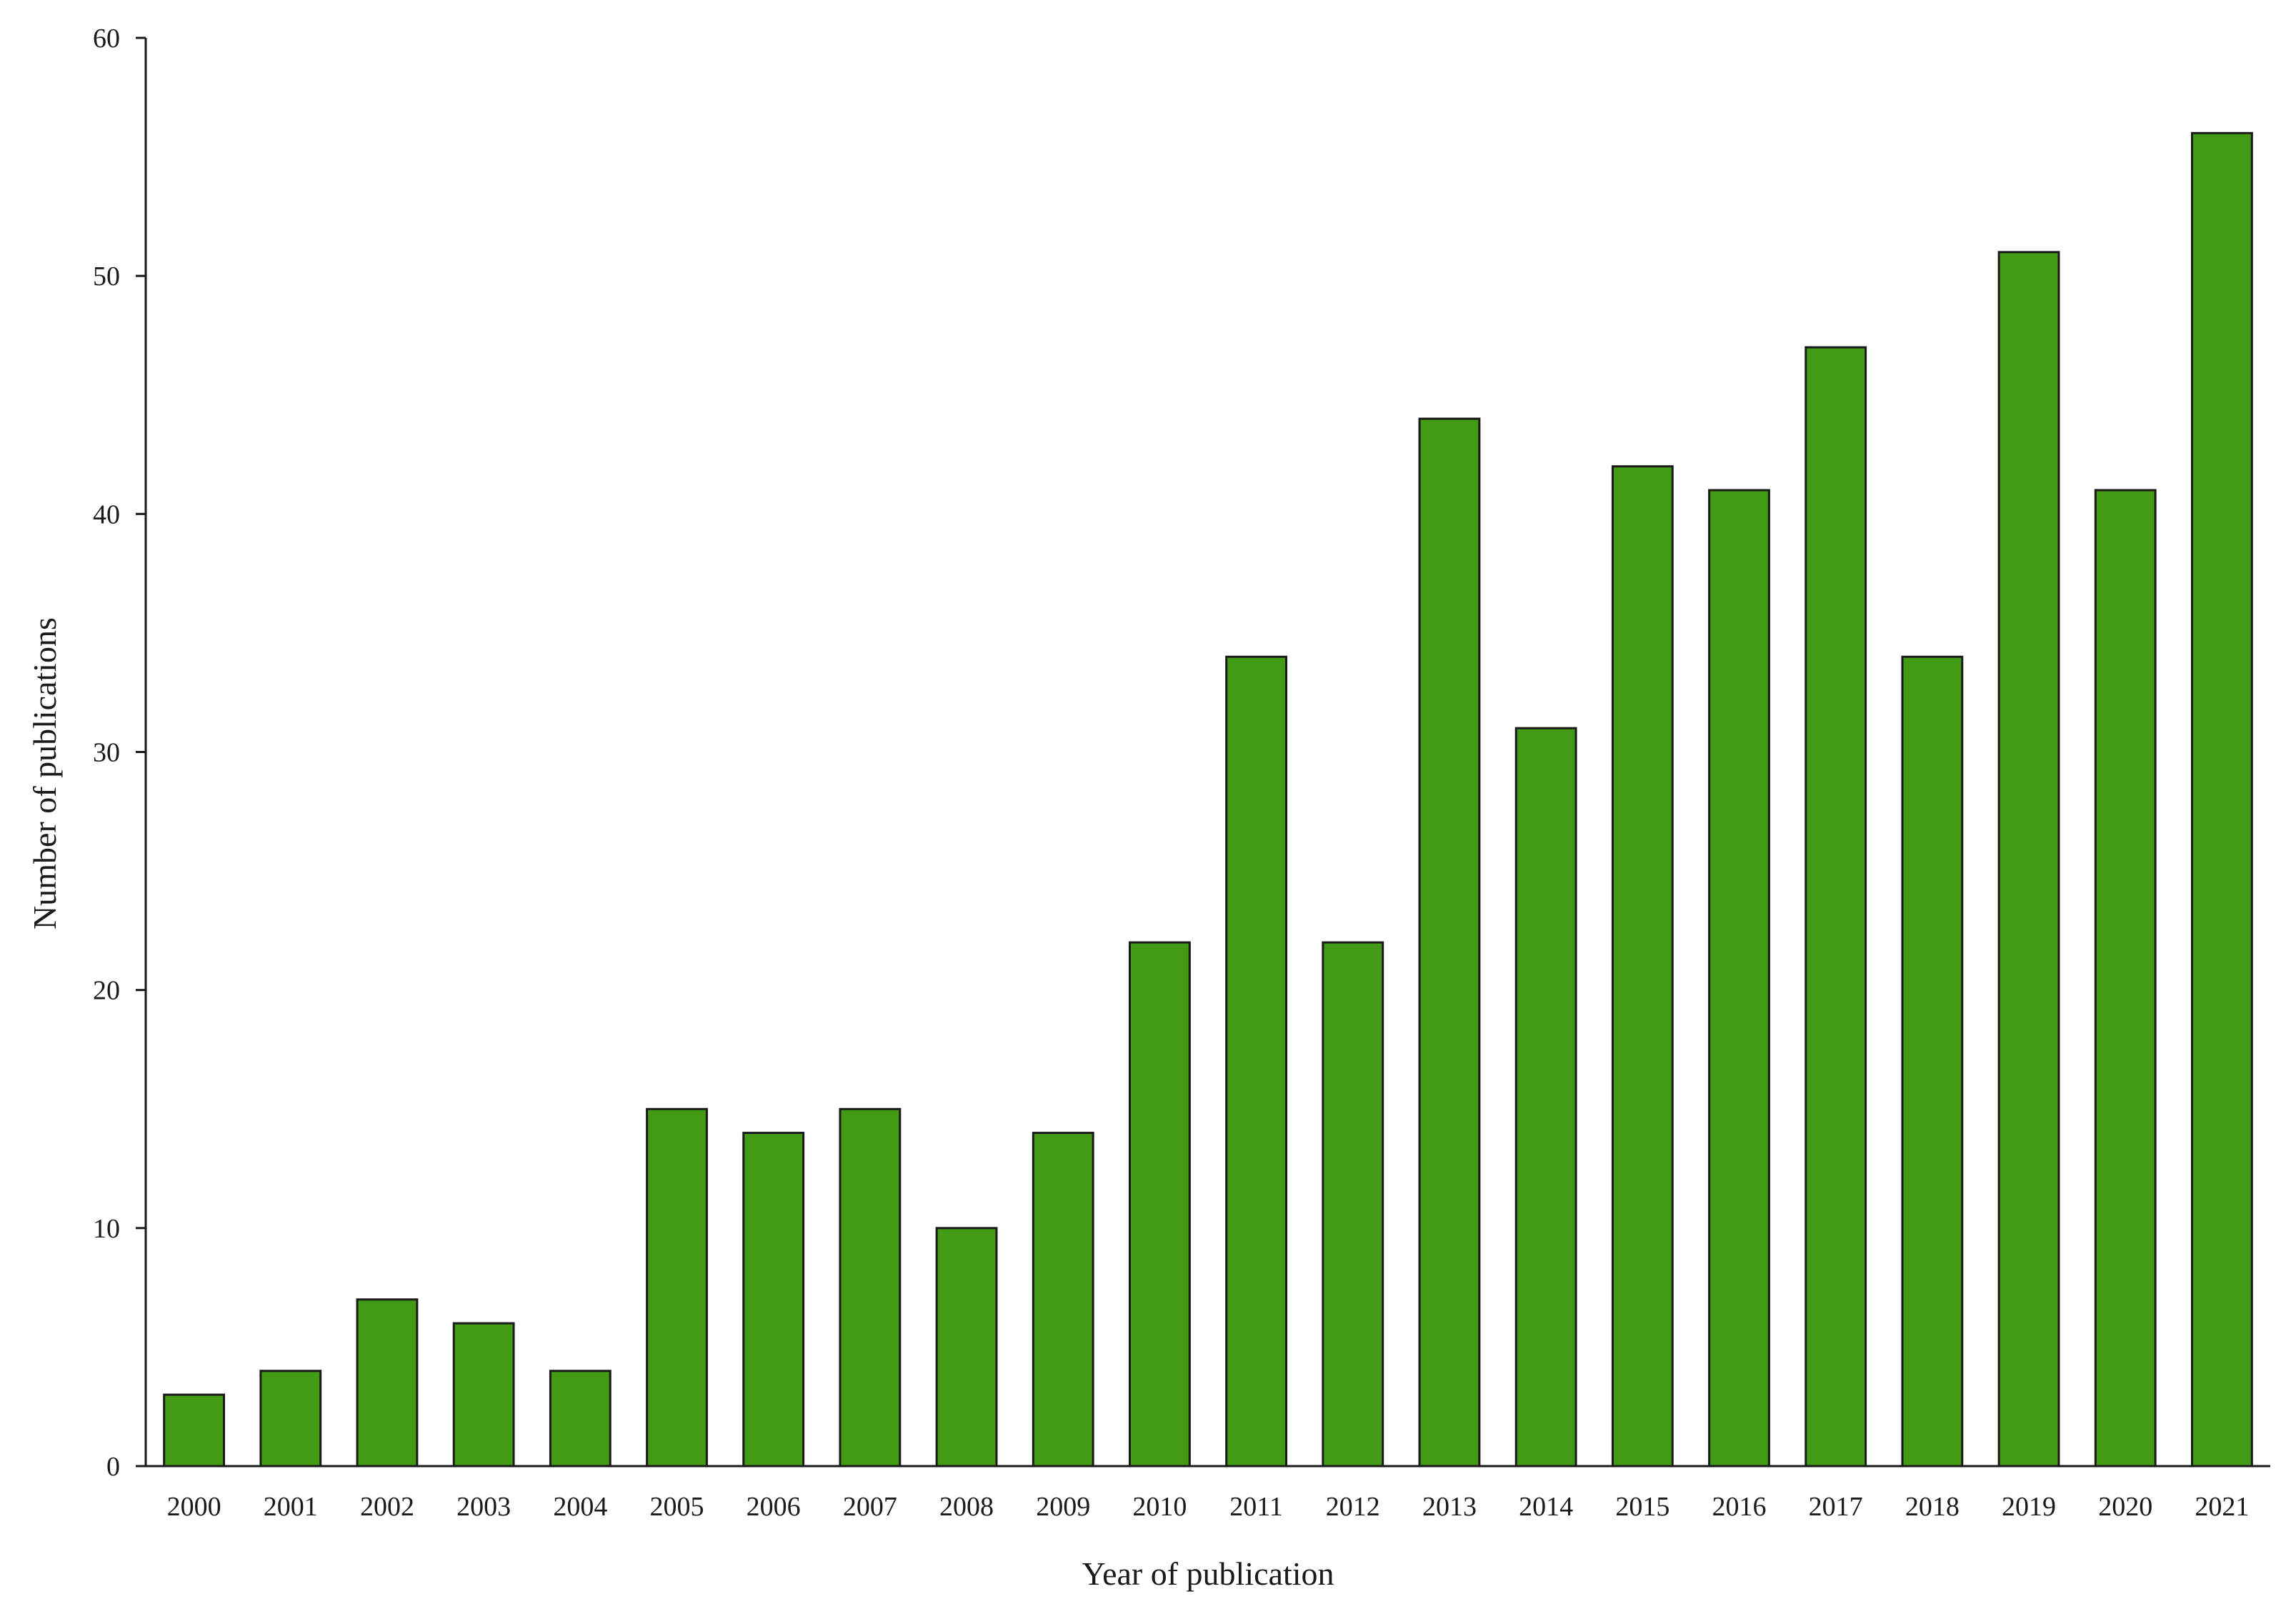 Image resolution: width=2296 pixels, height=1609 pixels. I want to click on x-tick-label-2020: 2020, so click(2125, 1507).